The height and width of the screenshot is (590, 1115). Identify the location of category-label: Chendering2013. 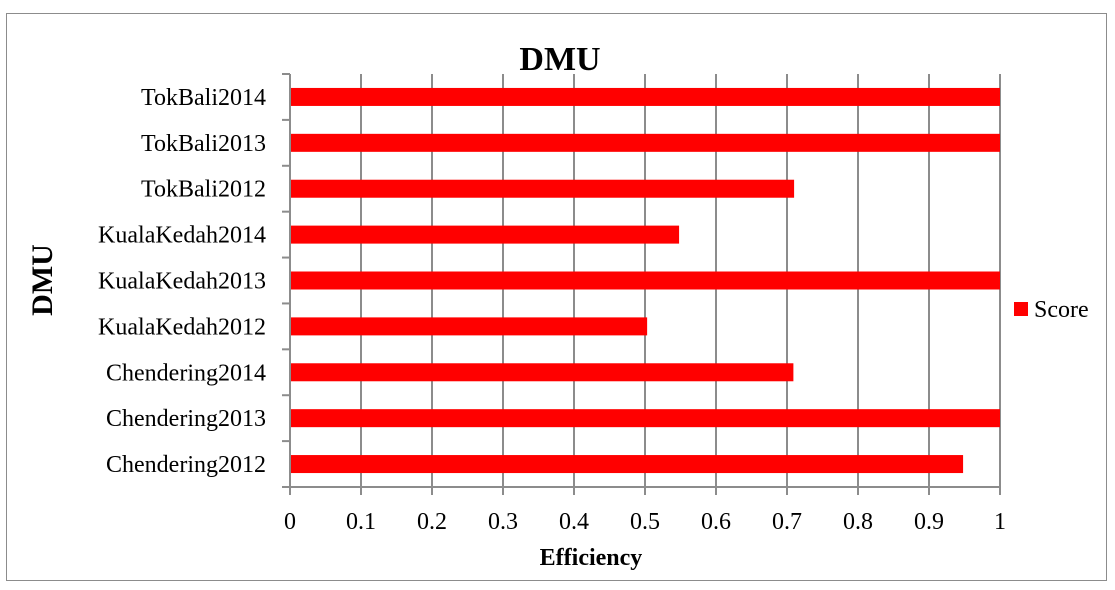
(186, 419).